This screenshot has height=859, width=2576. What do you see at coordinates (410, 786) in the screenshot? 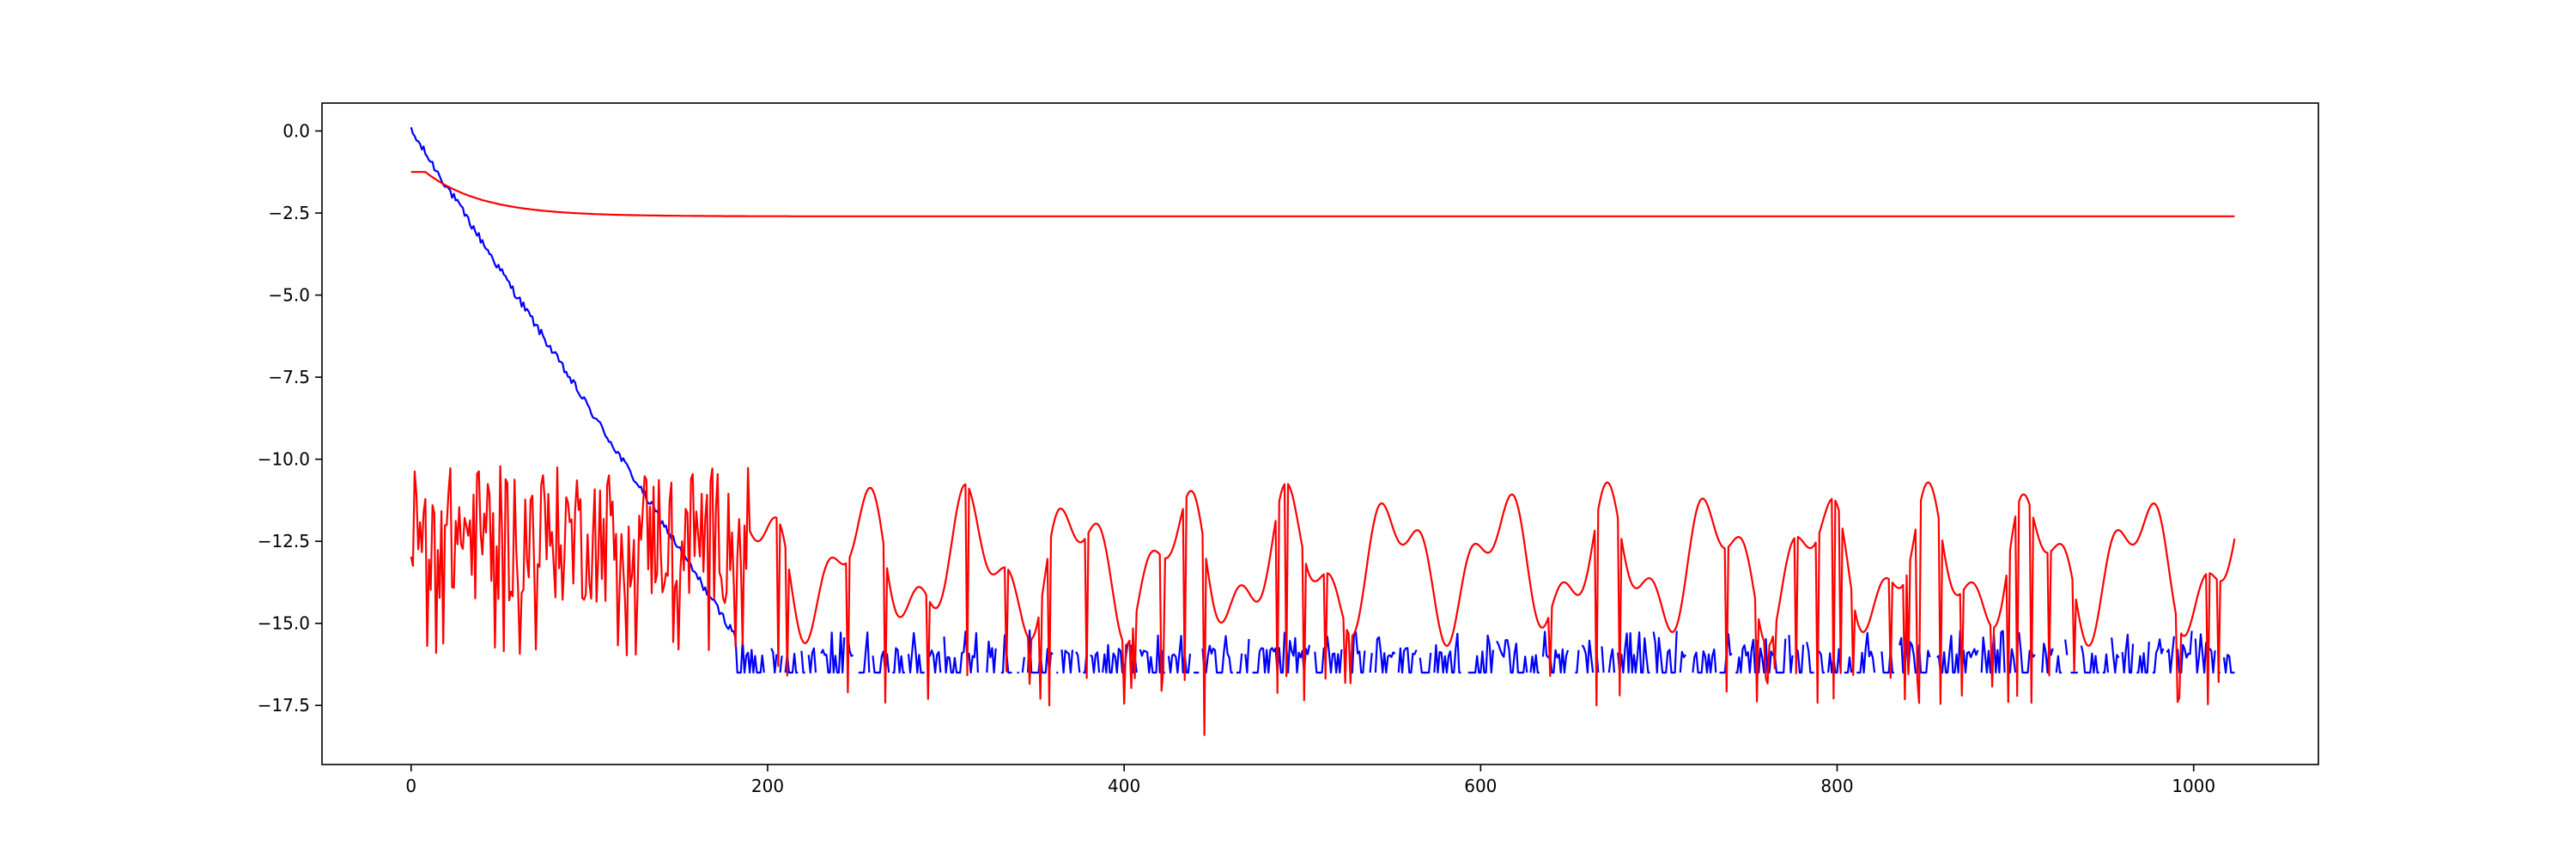
I see `x-tick-label: 0` at bounding box center [410, 786].